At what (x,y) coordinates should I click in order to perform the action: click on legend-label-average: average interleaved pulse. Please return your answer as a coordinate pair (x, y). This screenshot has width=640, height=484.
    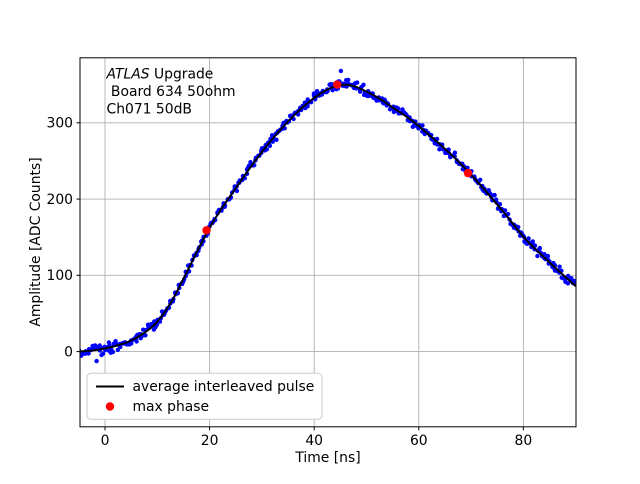
    Looking at the image, I should click on (224, 387).